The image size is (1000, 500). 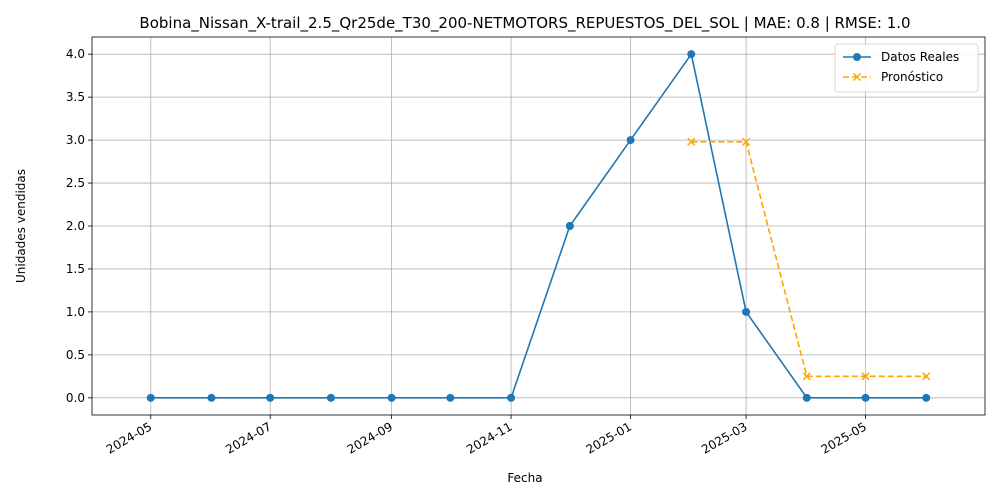 What do you see at coordinates (912, 77) in the screenshot?
I see `legend-label: Pronóstico` at bounding box center [912, 77].